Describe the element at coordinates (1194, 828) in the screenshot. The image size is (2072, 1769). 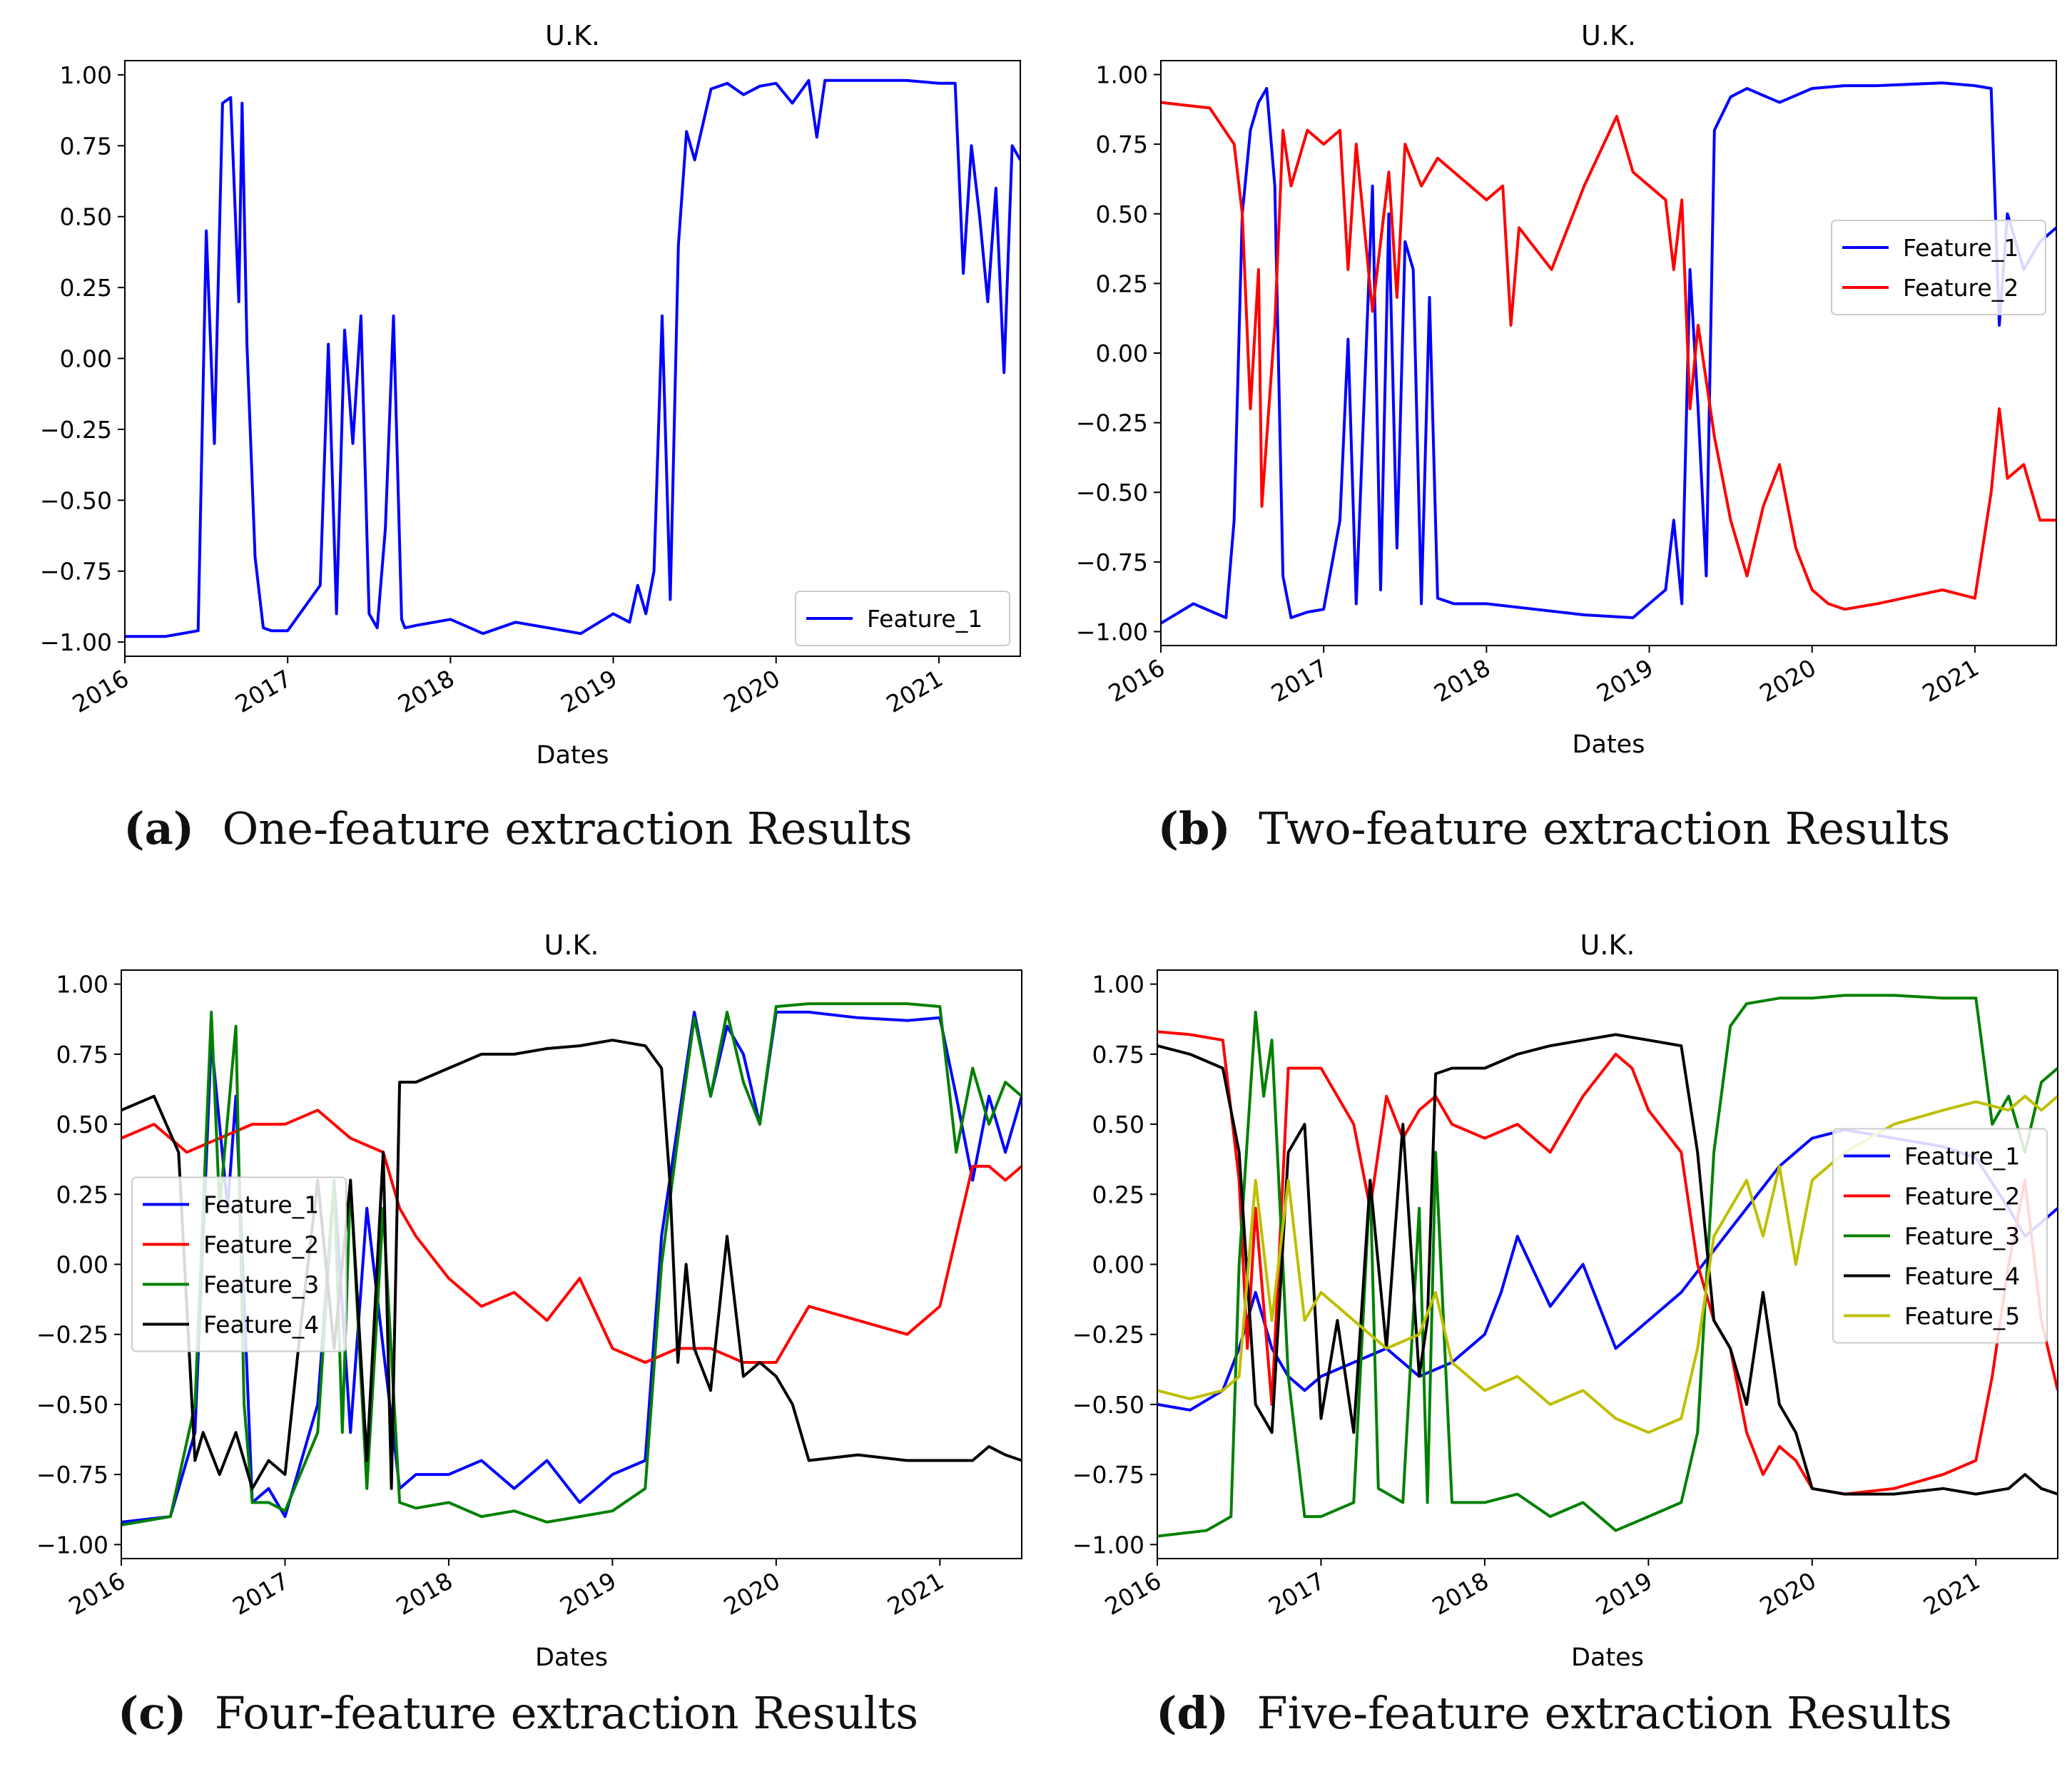
I see `caption-b-label: (b)` at that location.